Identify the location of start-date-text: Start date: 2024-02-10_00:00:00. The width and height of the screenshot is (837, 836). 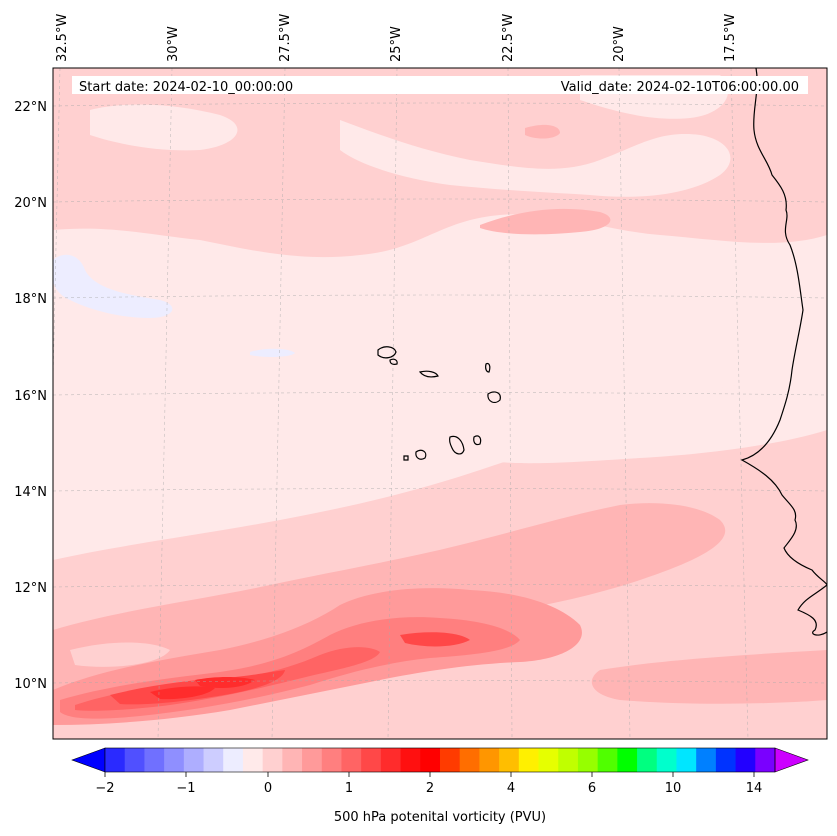
(186, 87).